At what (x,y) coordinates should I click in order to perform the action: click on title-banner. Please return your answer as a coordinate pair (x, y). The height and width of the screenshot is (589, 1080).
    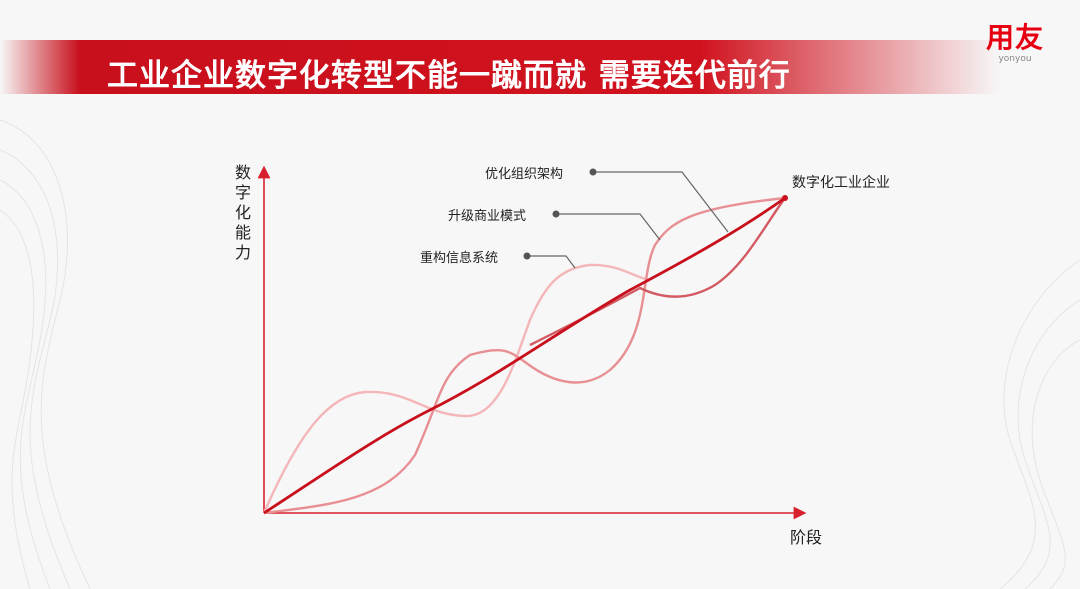
    Looking at the image, I should click on (500, 67).